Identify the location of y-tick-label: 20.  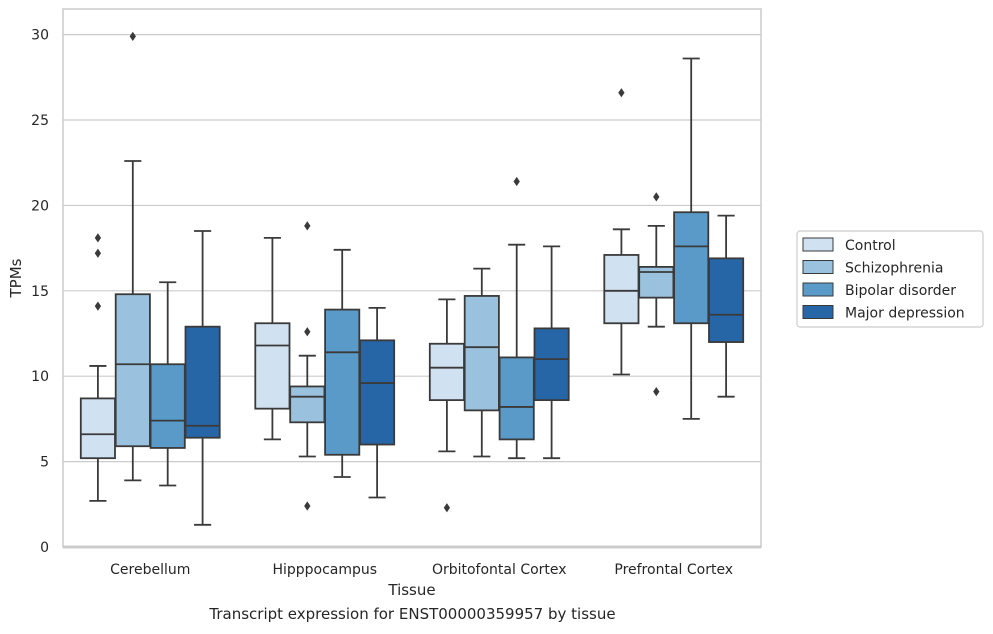
(40, 206).